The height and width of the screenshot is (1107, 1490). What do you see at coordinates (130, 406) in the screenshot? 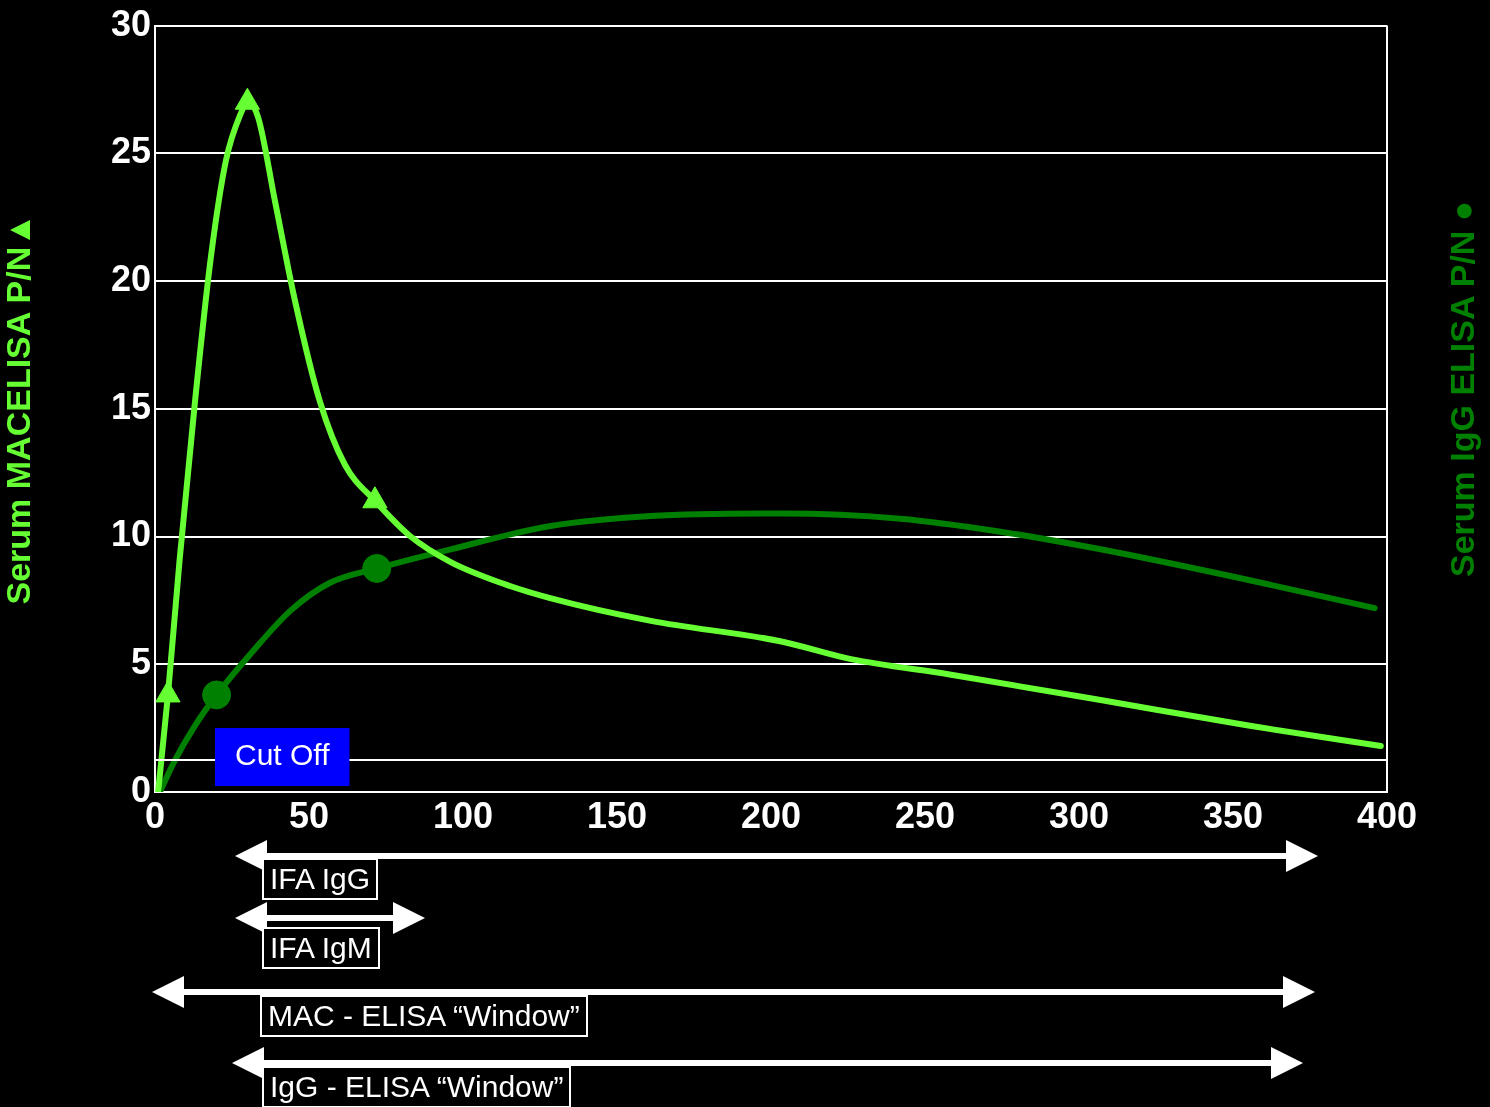
I see `y-tick-label: 15` at bounding box center [130, 406].